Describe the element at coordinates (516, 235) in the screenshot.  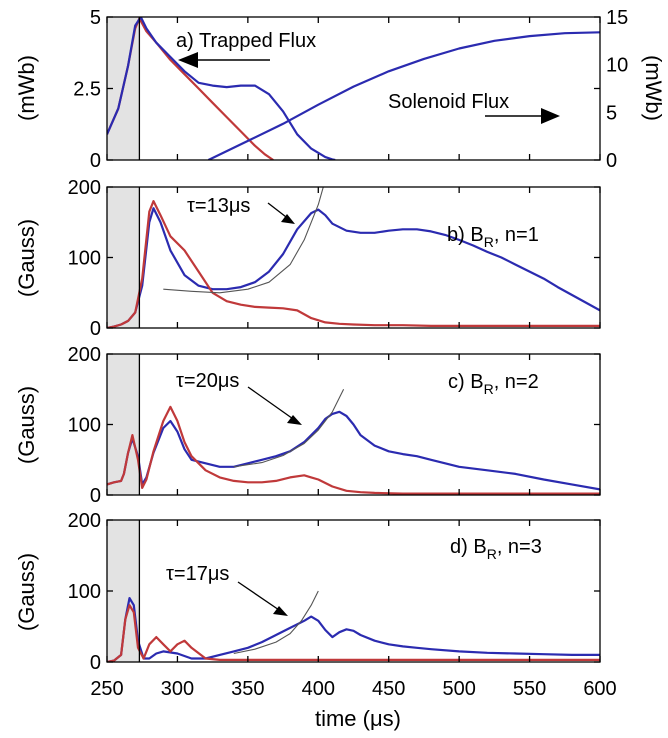
I see `panel-b-title-tail: , n=1` at that location.